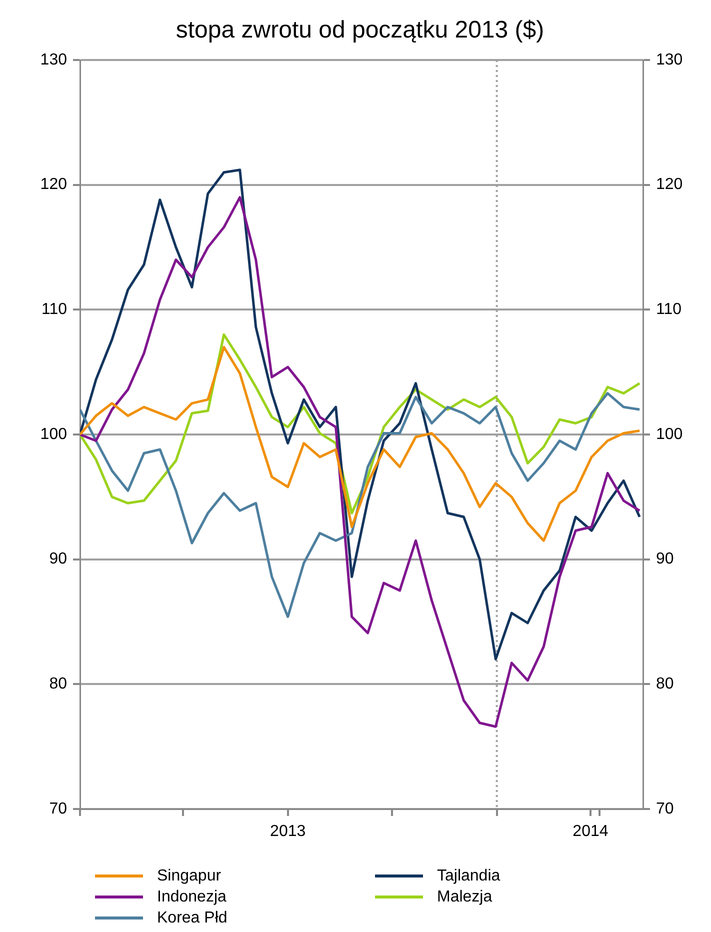 This screenshot has height=932, width=711. Describe the element at coordinates (58, 684) in the screenshot. I see `y-tick-label: 80` at that location.